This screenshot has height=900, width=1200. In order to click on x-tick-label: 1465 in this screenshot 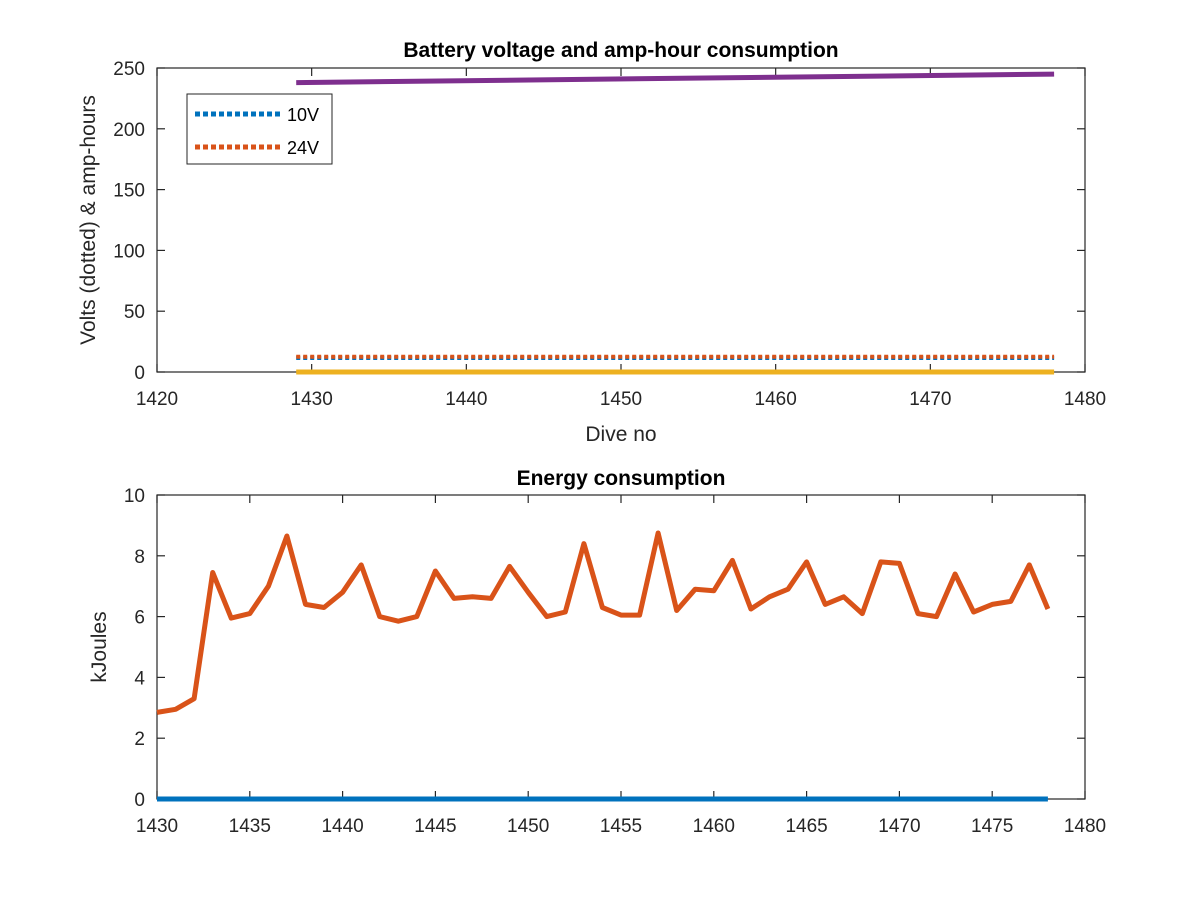, I will do `click(806, 826)`.